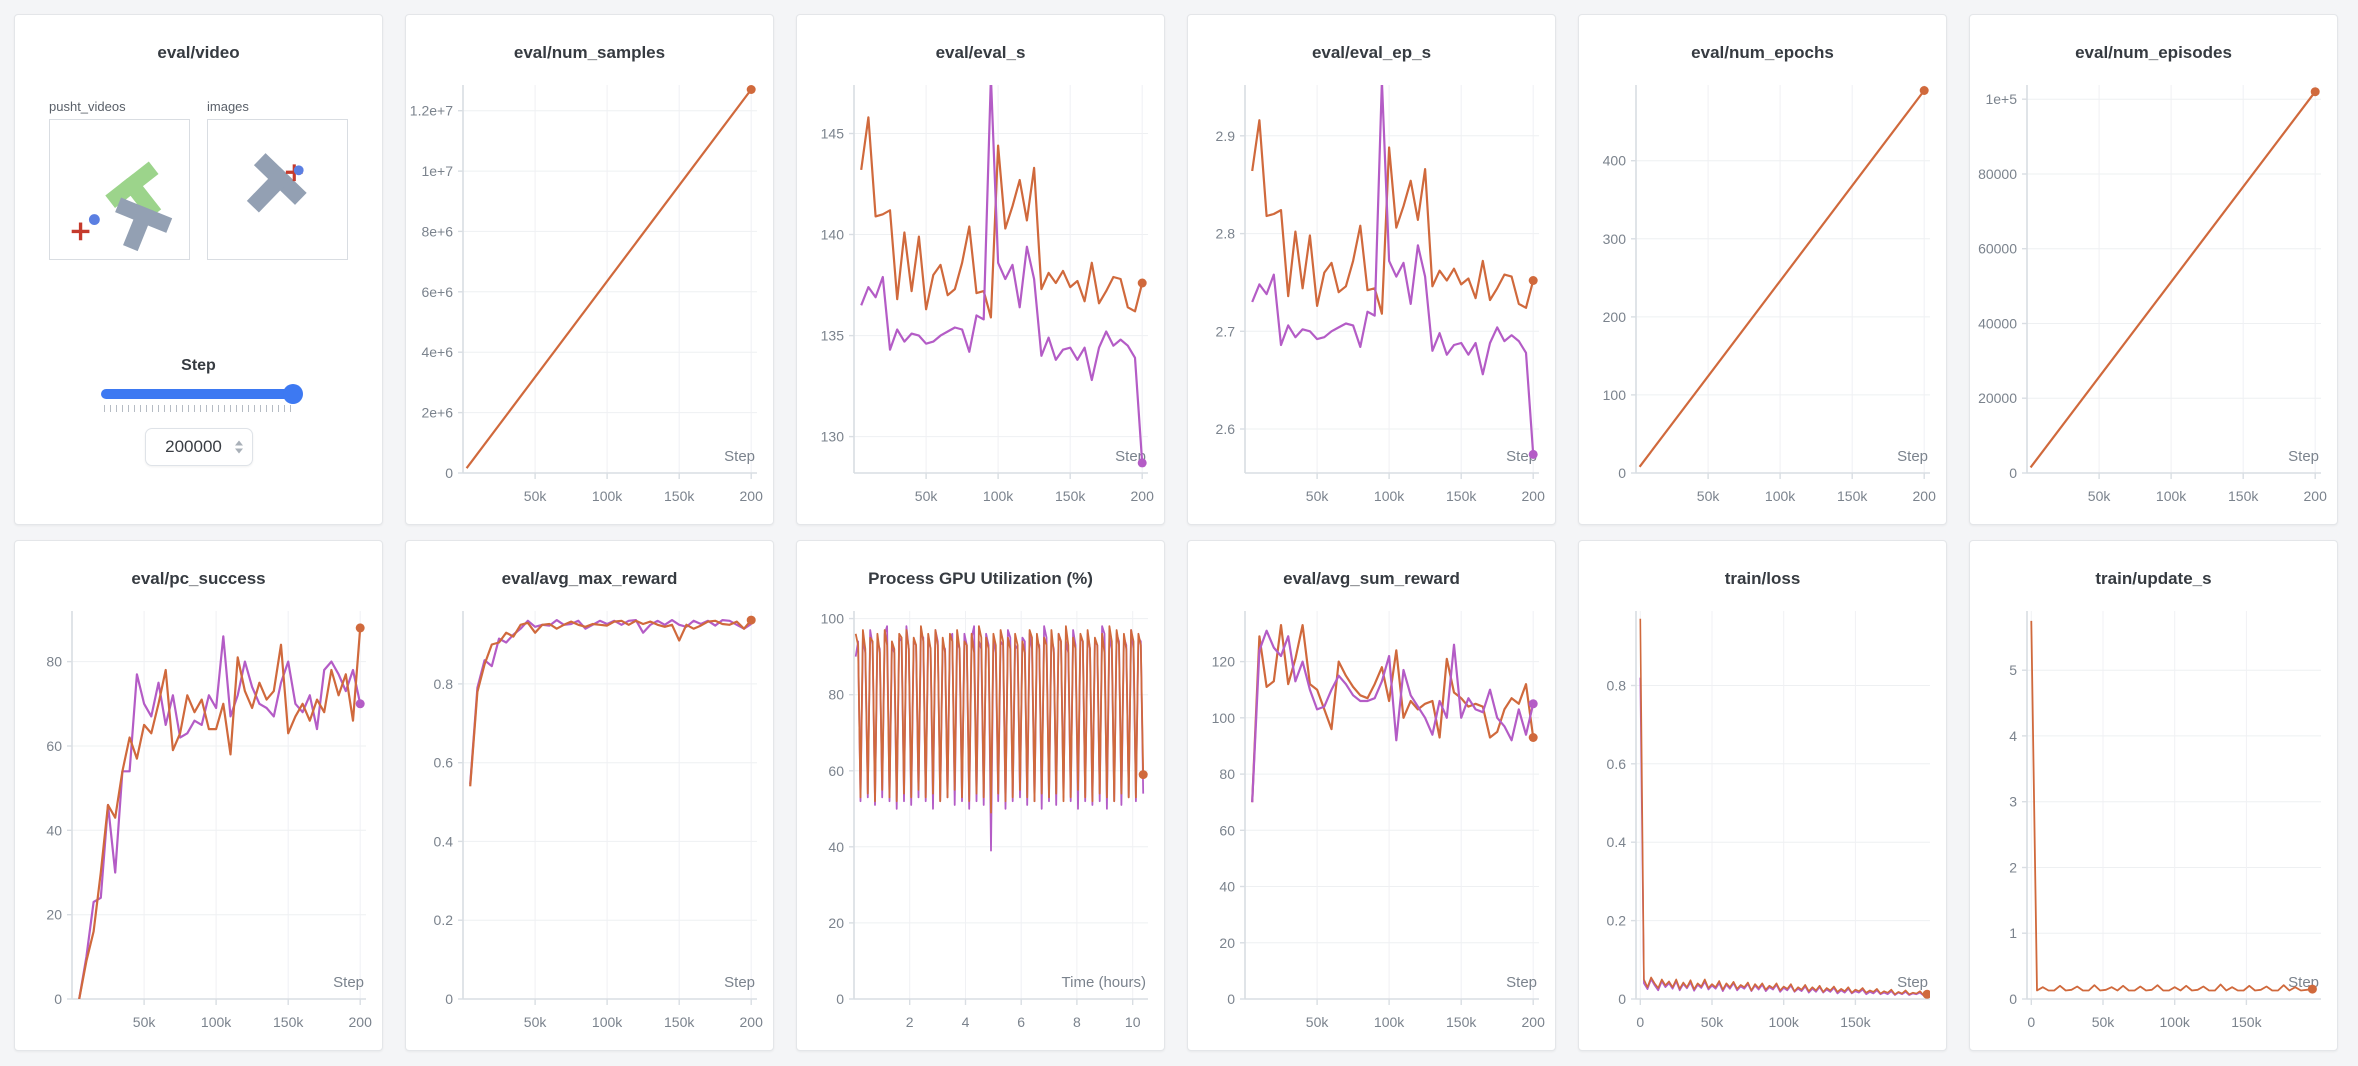 The height and width of the screenshot is (1066, 2358). Describe the element at coordinates (1997, 398) in the screenshot. I see `svg-text: 20000` at that location.